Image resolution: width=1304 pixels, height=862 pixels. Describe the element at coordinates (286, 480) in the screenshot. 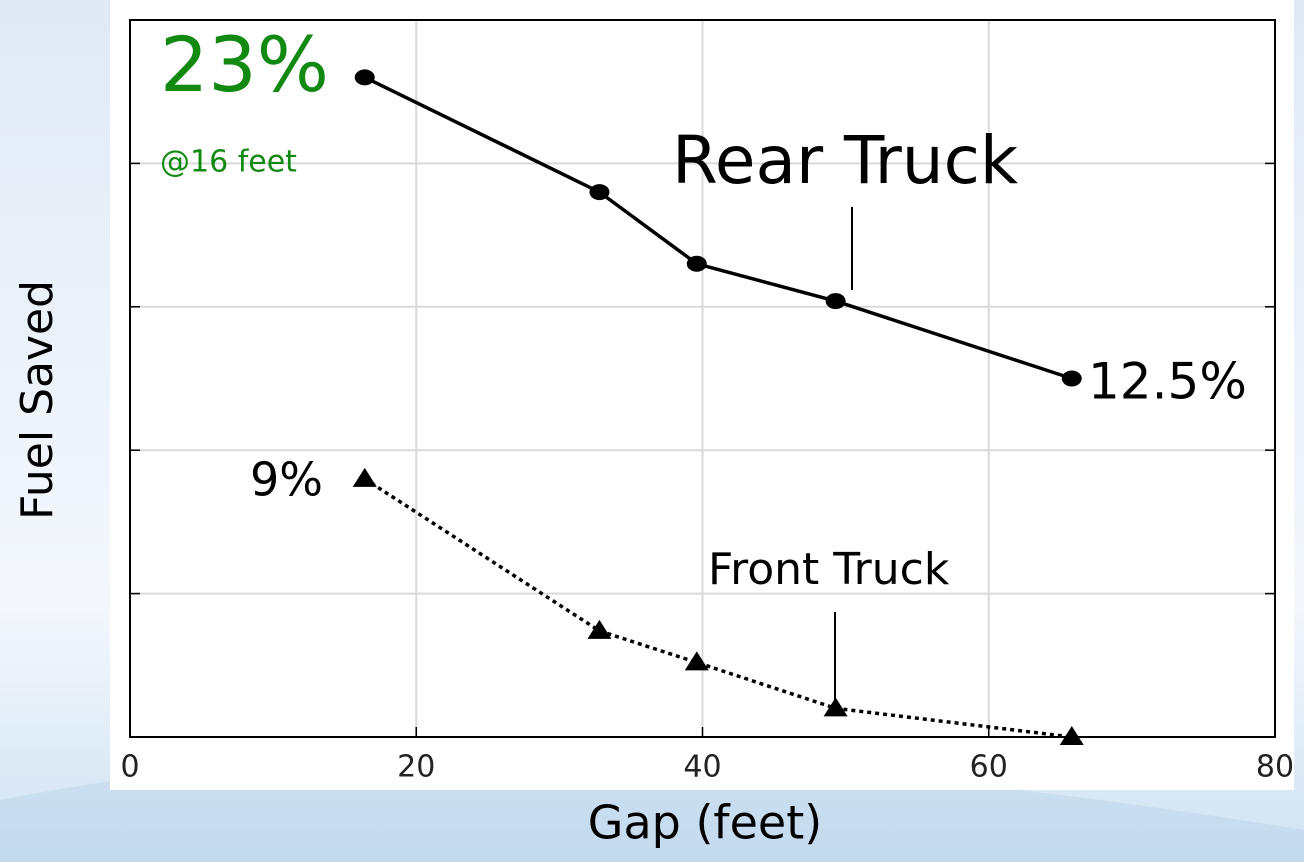

I see `value-label: 9%` at that location.